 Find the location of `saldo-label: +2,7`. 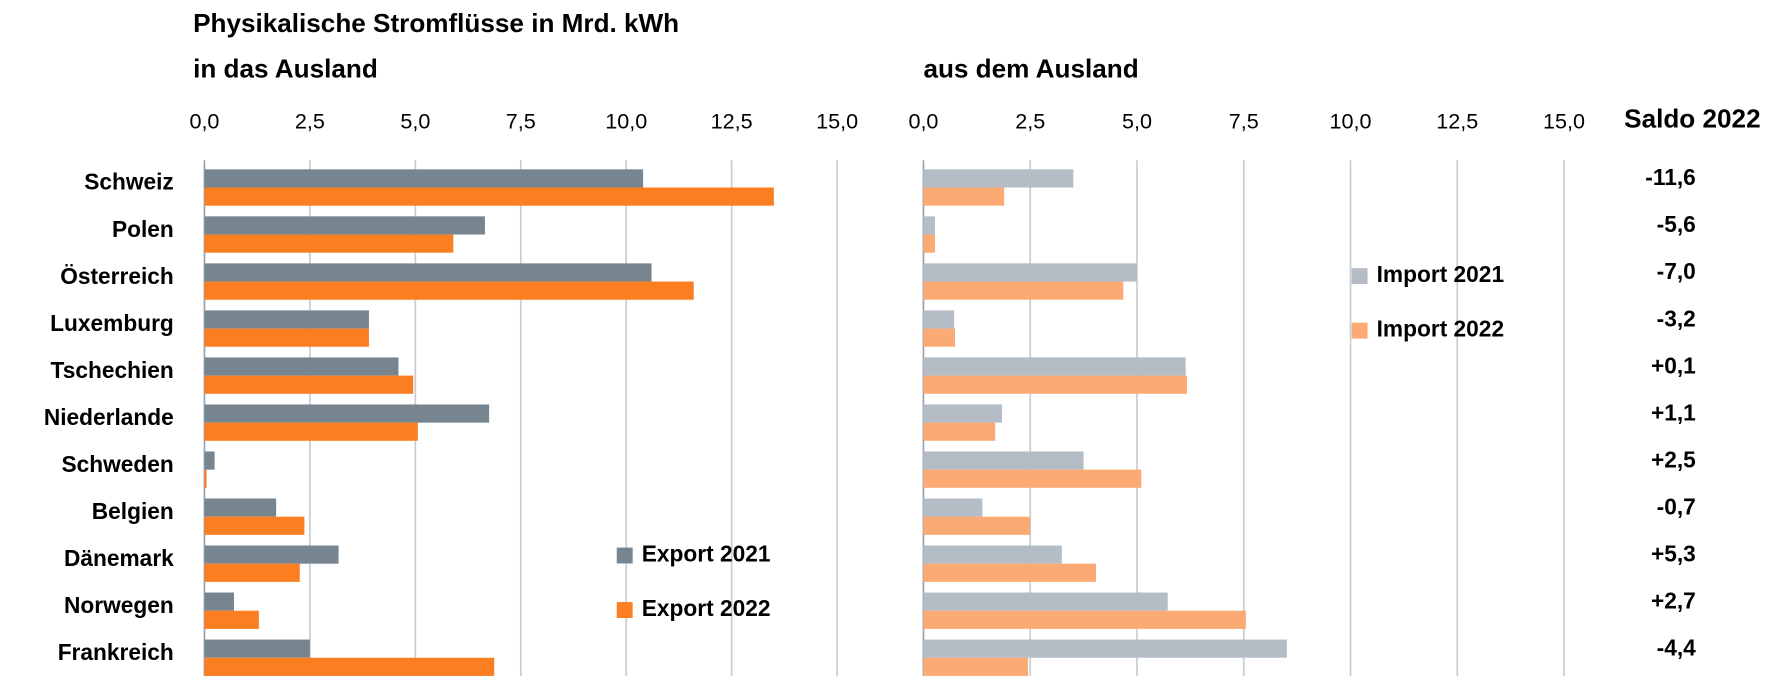

saldo-label: +2,7 is located at coordinates (1673, 600).